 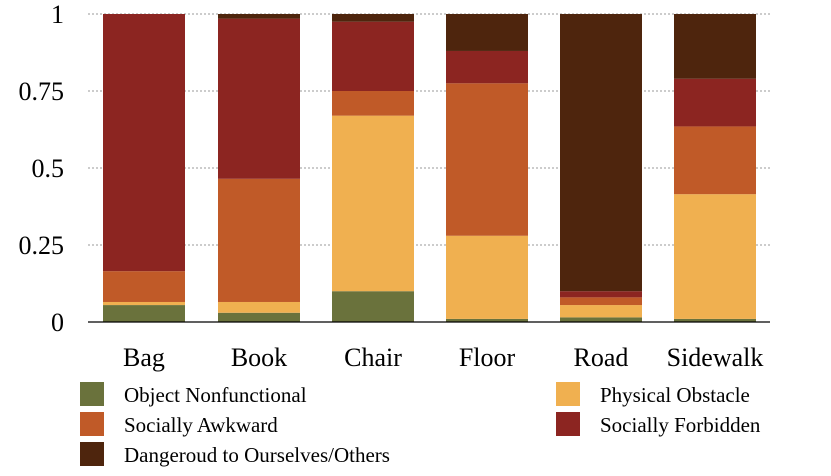 I want to click on bar-sidewalk-dangeroud-to-ourselves-others, so click(x=715, y=46).